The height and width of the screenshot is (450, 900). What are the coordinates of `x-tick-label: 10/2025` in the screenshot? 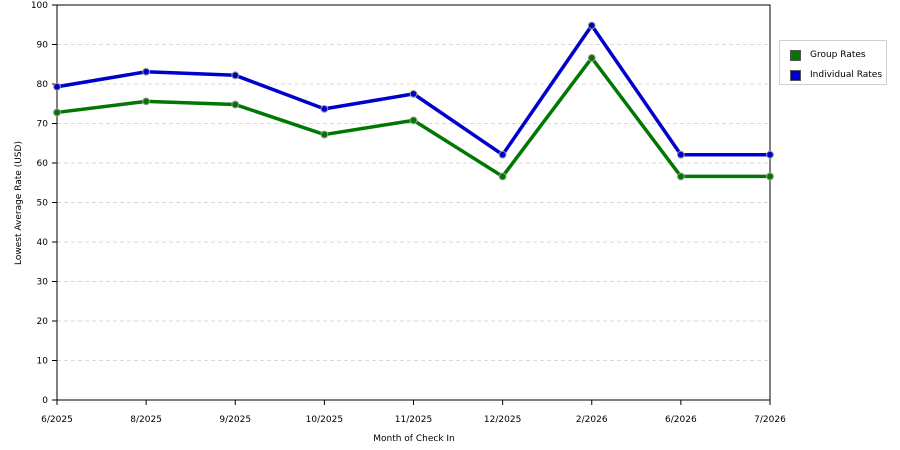 It's located at (324, 420).